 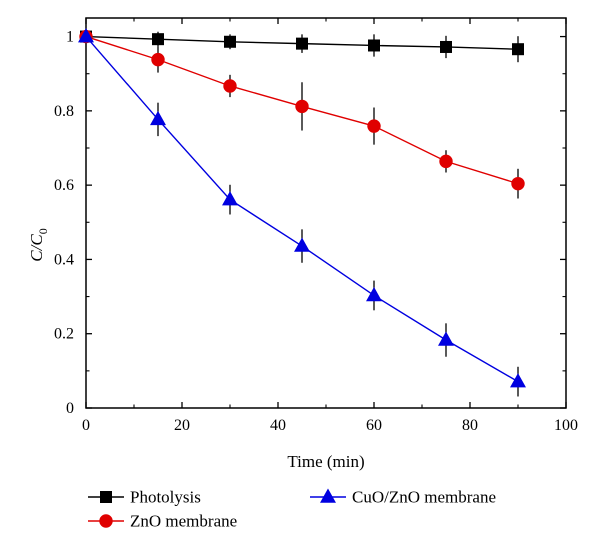 What do you see at coordinates (278, 425) in the screenshot?
I see `x-tick-label: 40` at bounding box center [278, 425].